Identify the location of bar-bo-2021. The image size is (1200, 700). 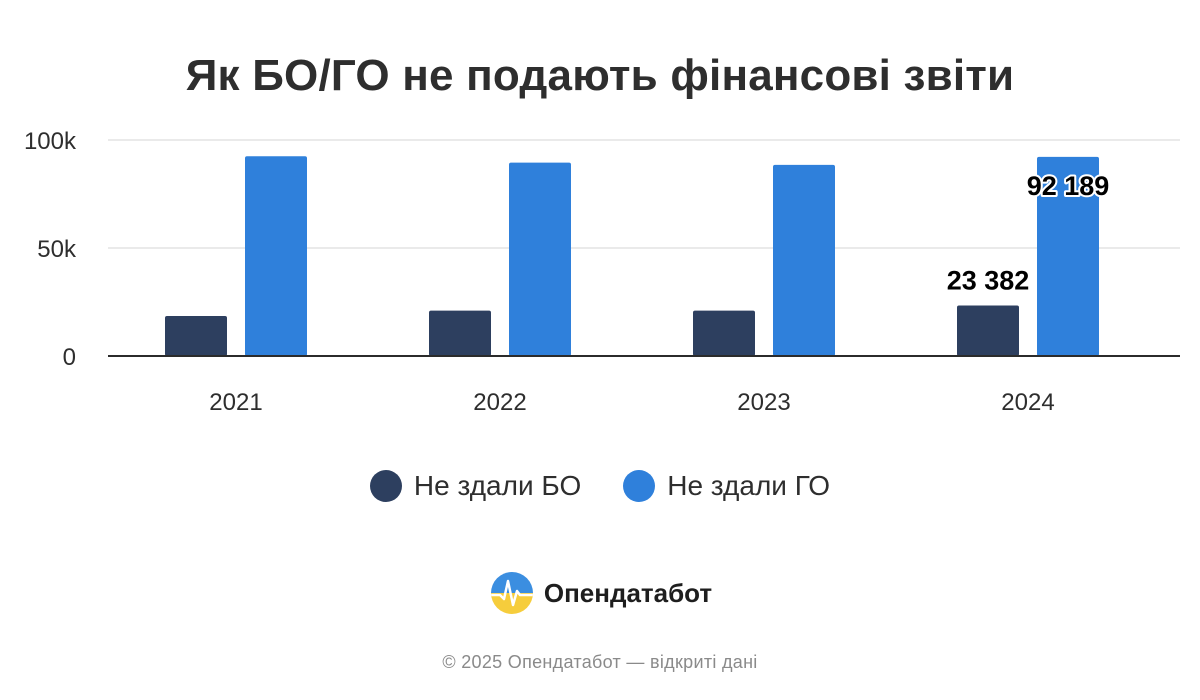
(196, 336).